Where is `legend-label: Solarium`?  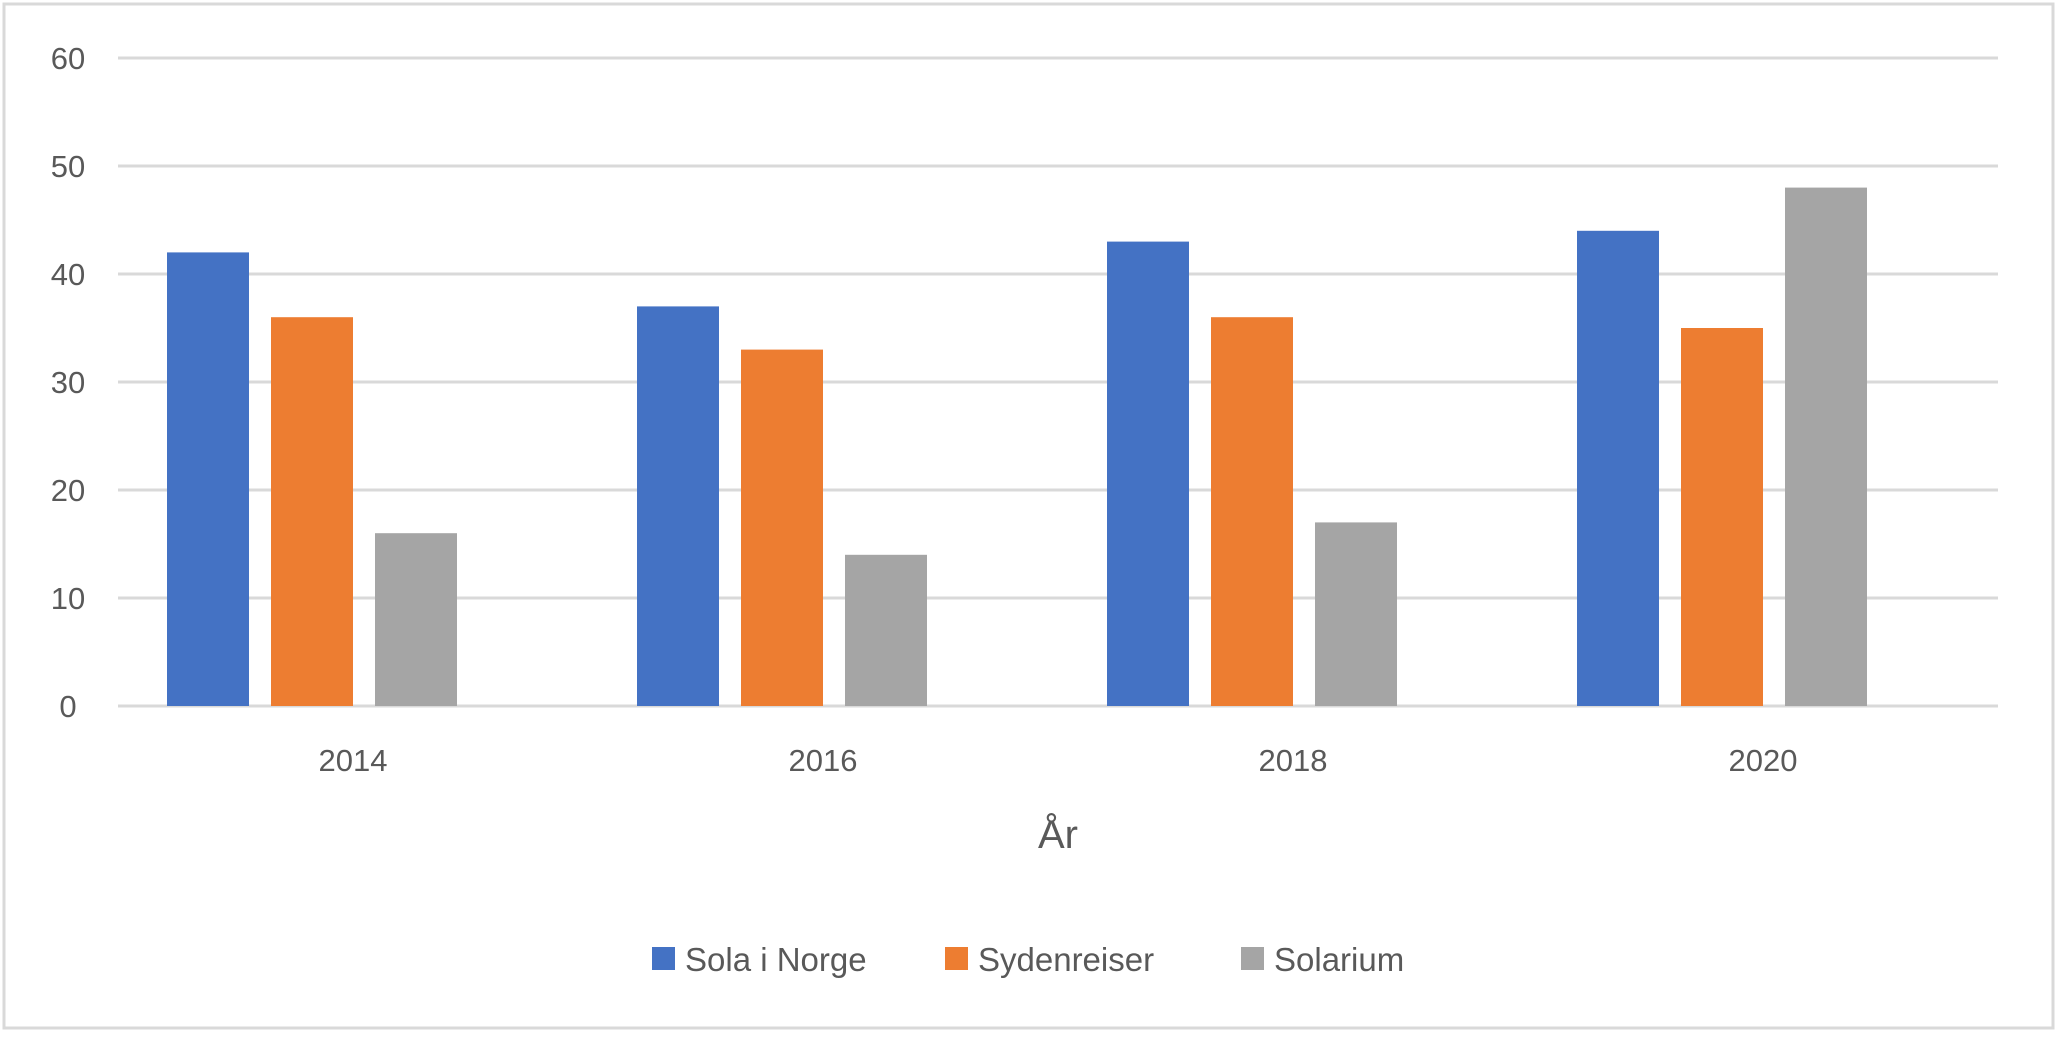
legend-label: Solarium is located at coordinates (1339, 959).